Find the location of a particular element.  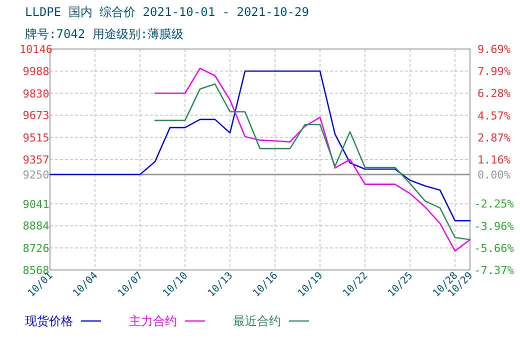

y-tick-label: 9830 is located at coordinates (36, 93).